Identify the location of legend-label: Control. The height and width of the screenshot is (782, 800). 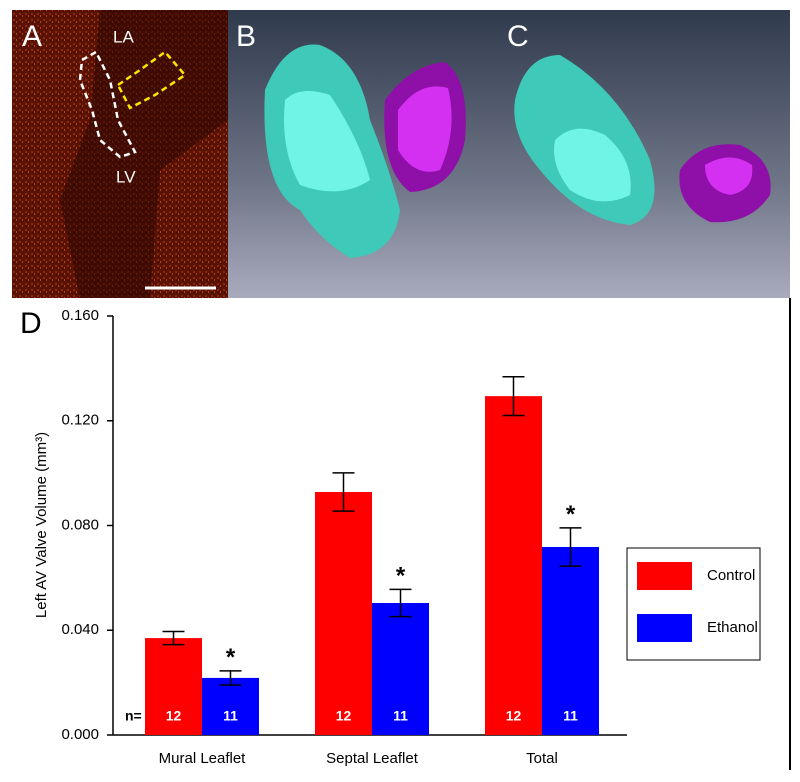
(731, 575).